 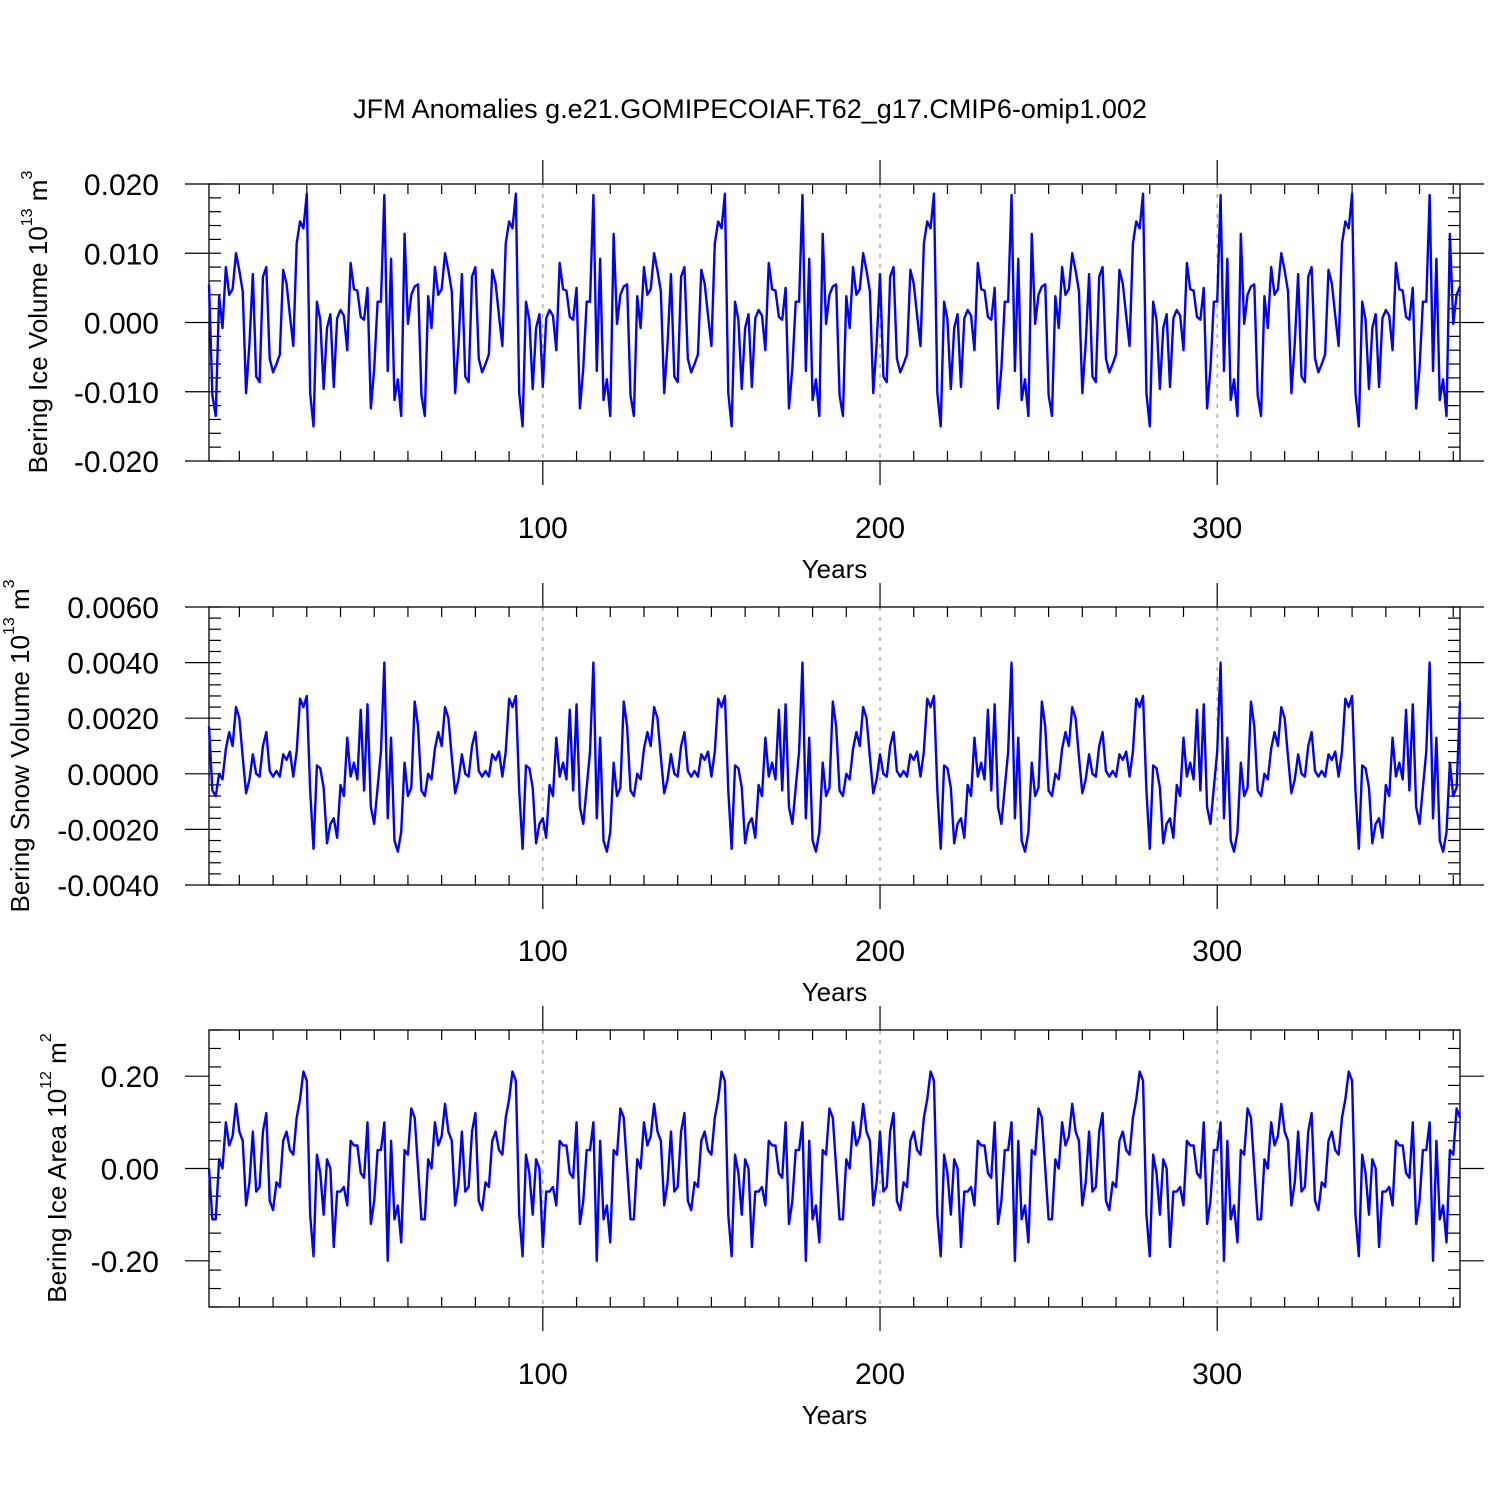 What do you see at coordinates (130, 1077) in the screenshot?
I see `y-tick-label: 0.20` at bounding box center [130, 1077].